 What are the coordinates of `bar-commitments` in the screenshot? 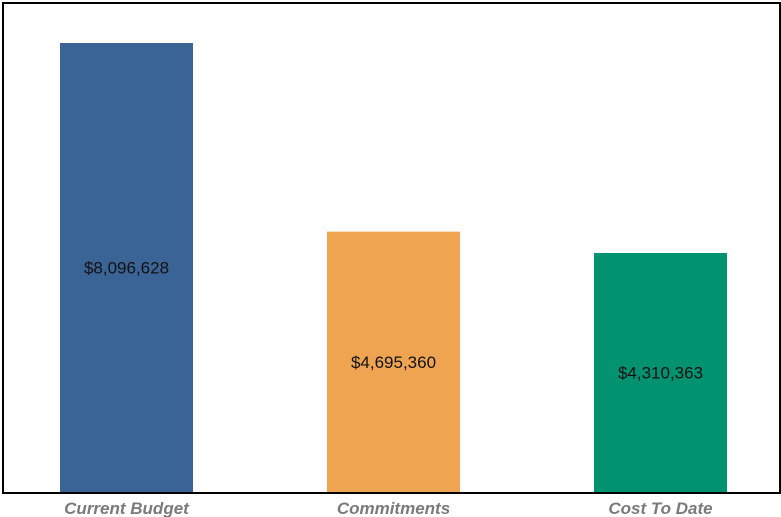 It's located at (393, 361).